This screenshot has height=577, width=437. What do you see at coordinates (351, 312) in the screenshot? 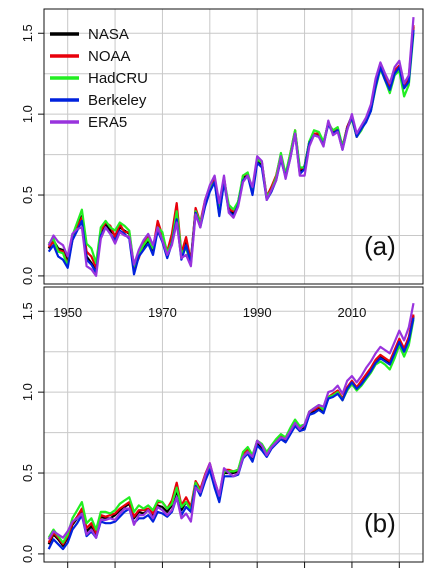
I see `x-tick-label: 2010` at bounding box center [351, 312].